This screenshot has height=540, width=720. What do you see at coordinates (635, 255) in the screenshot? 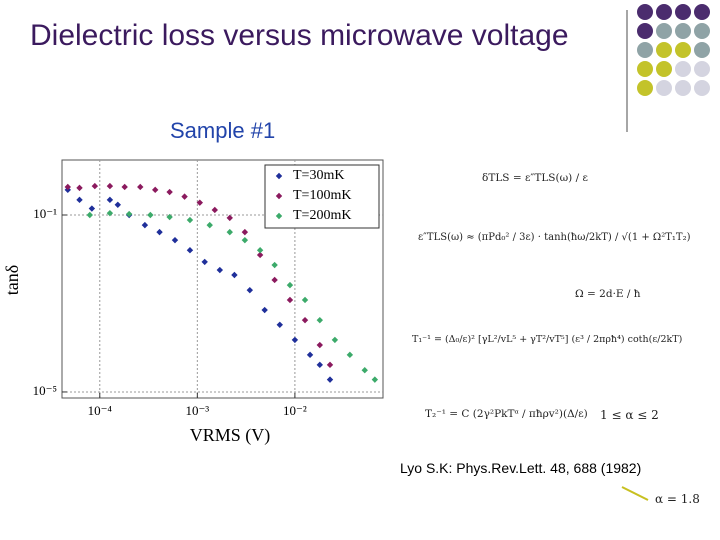
I see `decoration` at bounding box center [635, 255].